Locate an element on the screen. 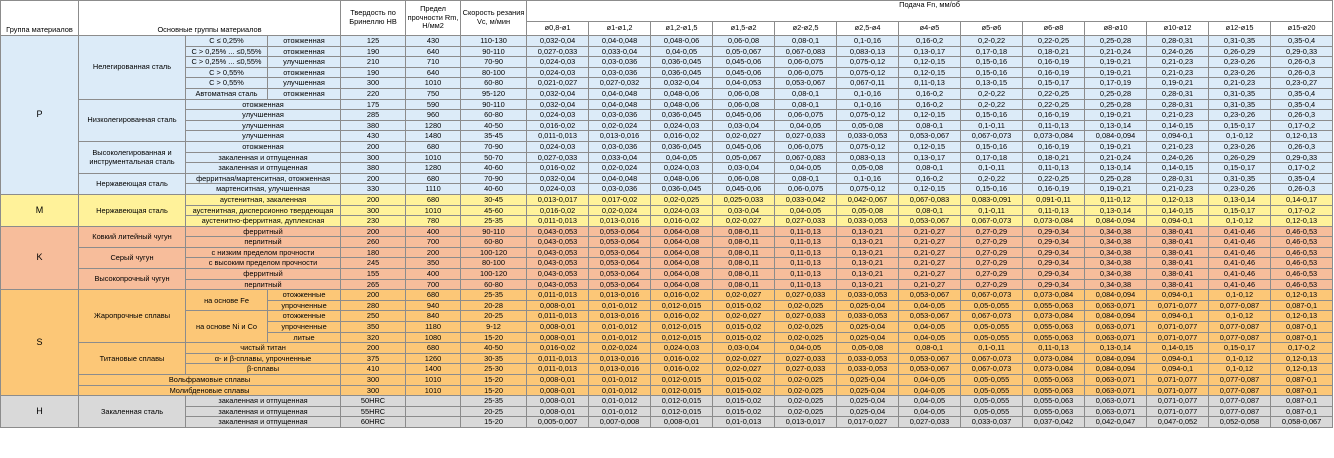 The height and width of the screenshot is (458, 1334). feed-value: 0,075-0,12 is located at coordinates (868, 146).